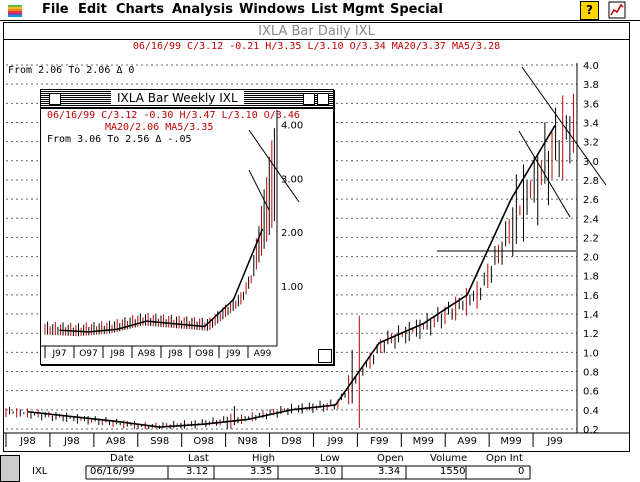 Image resolution: width=640 pixels, height=482 pixels. Describe the element at coordinates (203, 441) in the screenshot. I see `daily-x-tick-label: O98` at that location.